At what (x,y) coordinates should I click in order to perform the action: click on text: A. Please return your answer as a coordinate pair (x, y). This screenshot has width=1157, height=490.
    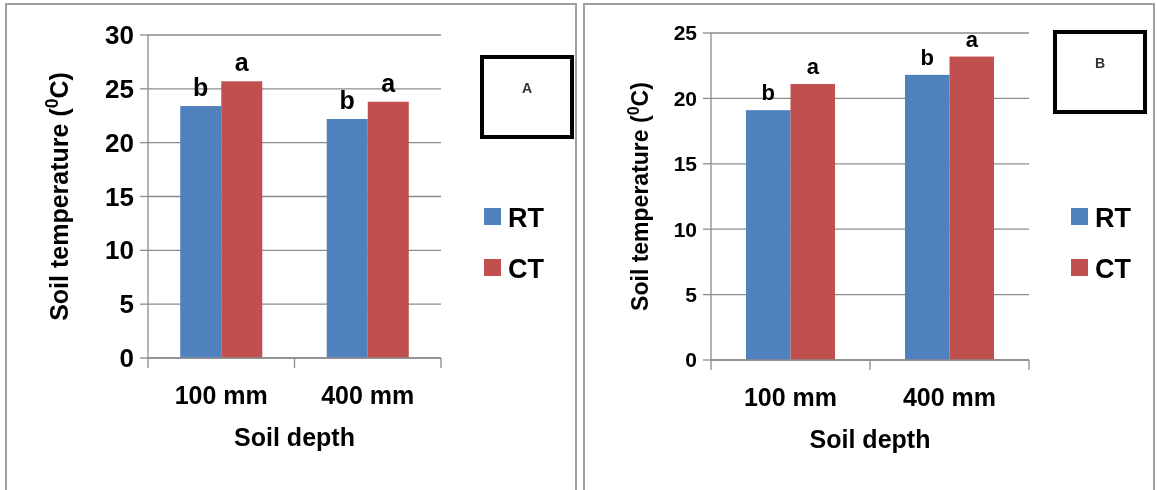
    Looking at the image, I should click on (527, 88).